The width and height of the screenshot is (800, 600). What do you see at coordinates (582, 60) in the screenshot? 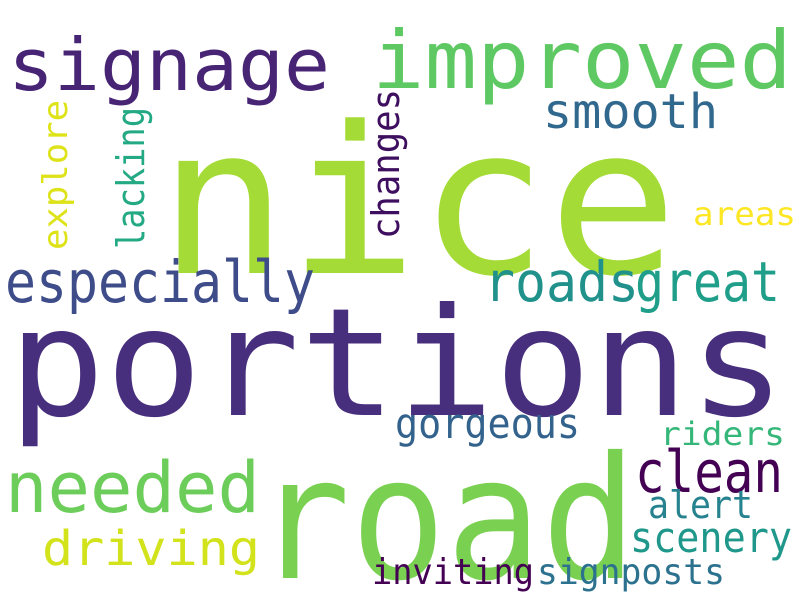
I see `cloud-word-improved: improved` at bounding box center [582, 60].